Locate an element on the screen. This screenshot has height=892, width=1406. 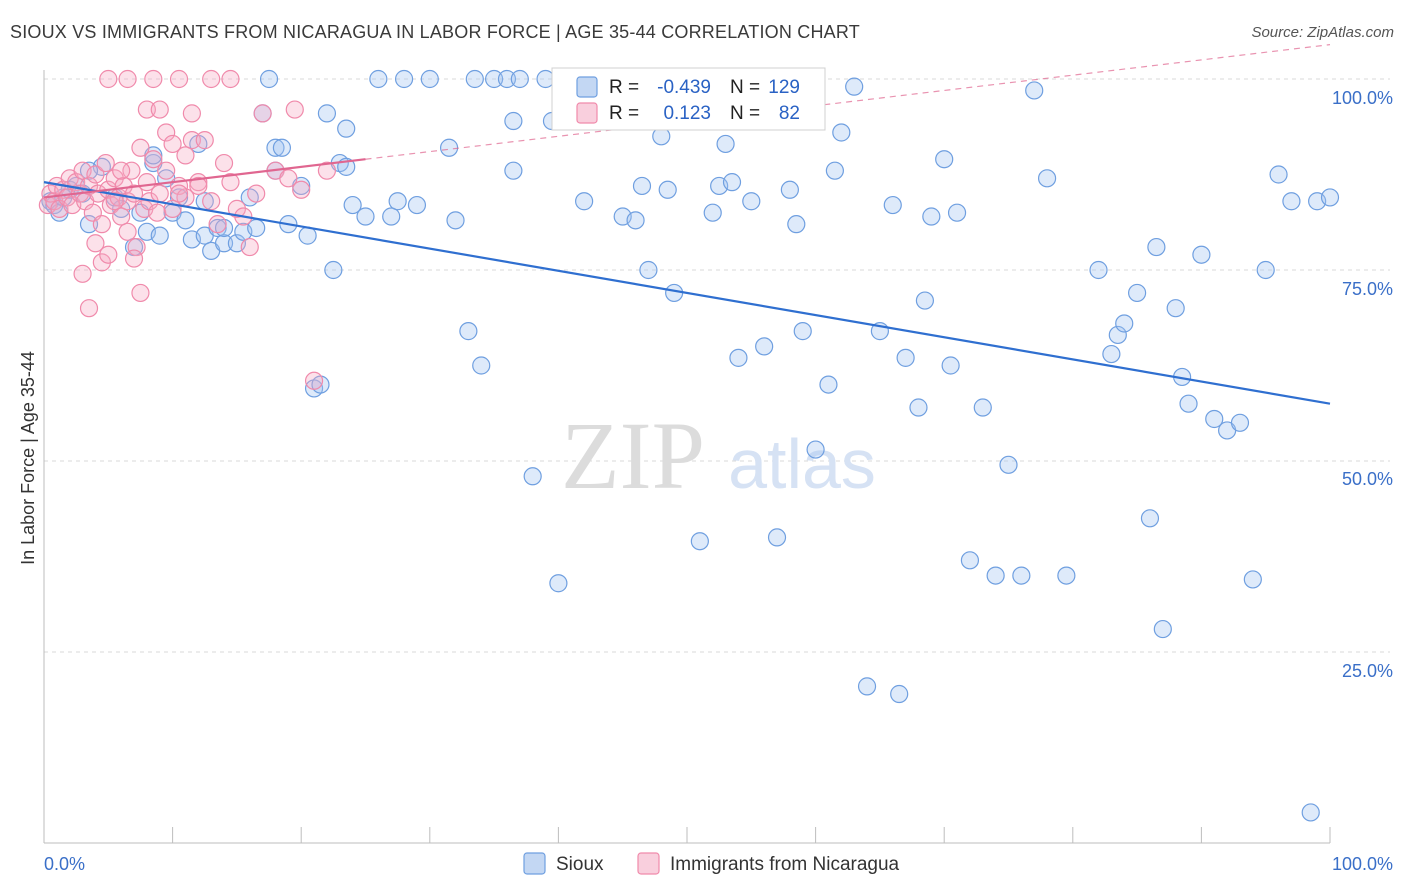
x-tick-marks is located at coordinates (687, 835).